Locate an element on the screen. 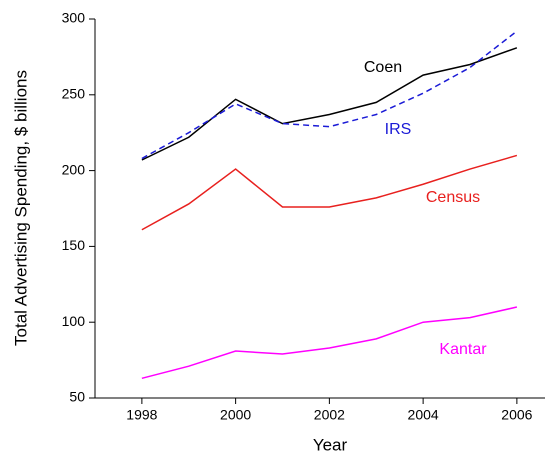 The width and height of the screenshot is (559, 456). y-tick-label: 50 is located at coordinates (77, 397).